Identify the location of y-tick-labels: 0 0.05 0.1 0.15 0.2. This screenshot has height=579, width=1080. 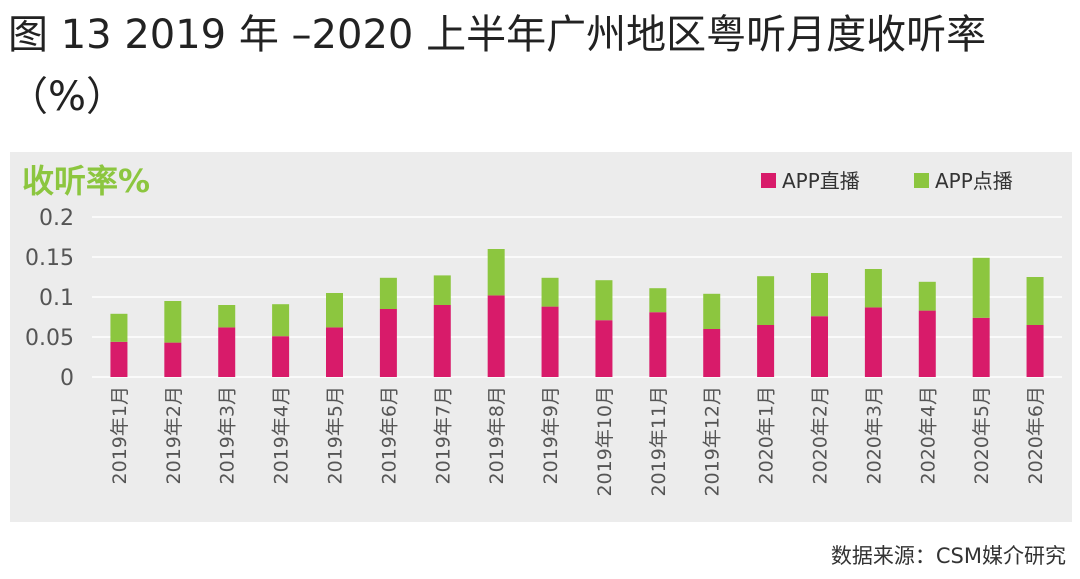
(49, 298).